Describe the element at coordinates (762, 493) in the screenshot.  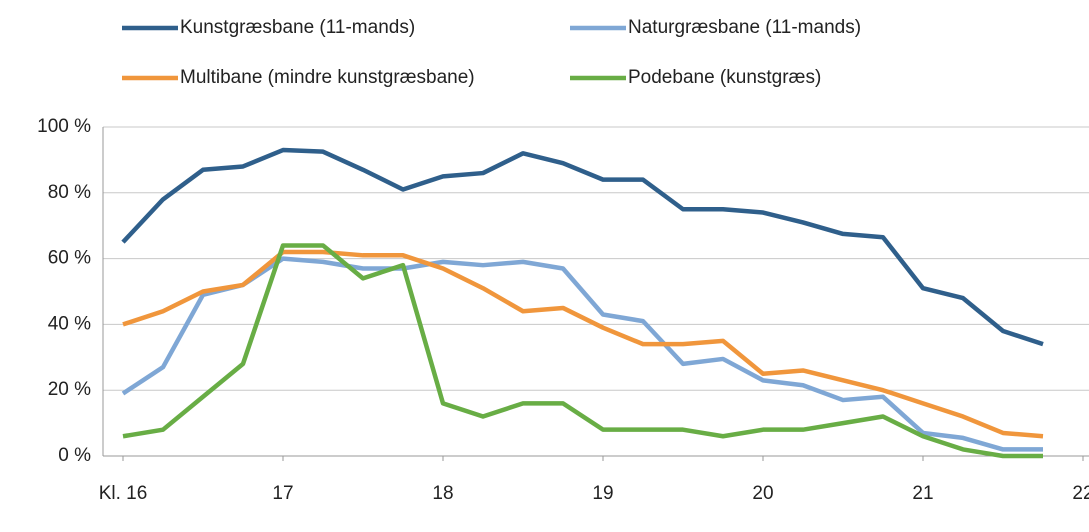
I see `x-tick-label: 20` at that location.